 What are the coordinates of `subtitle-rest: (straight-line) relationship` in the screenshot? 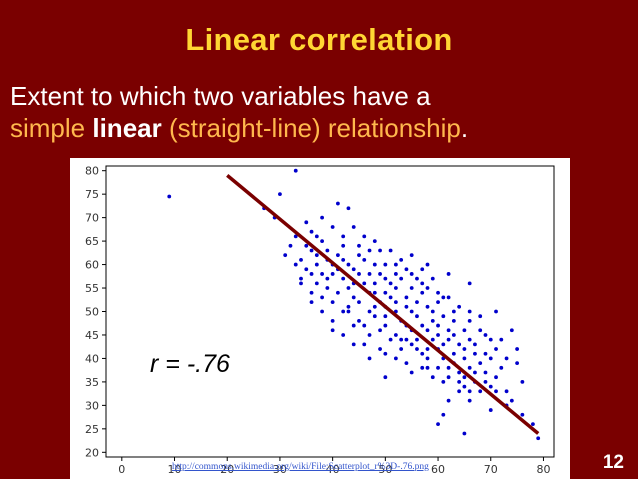 It's located at (311, 128).